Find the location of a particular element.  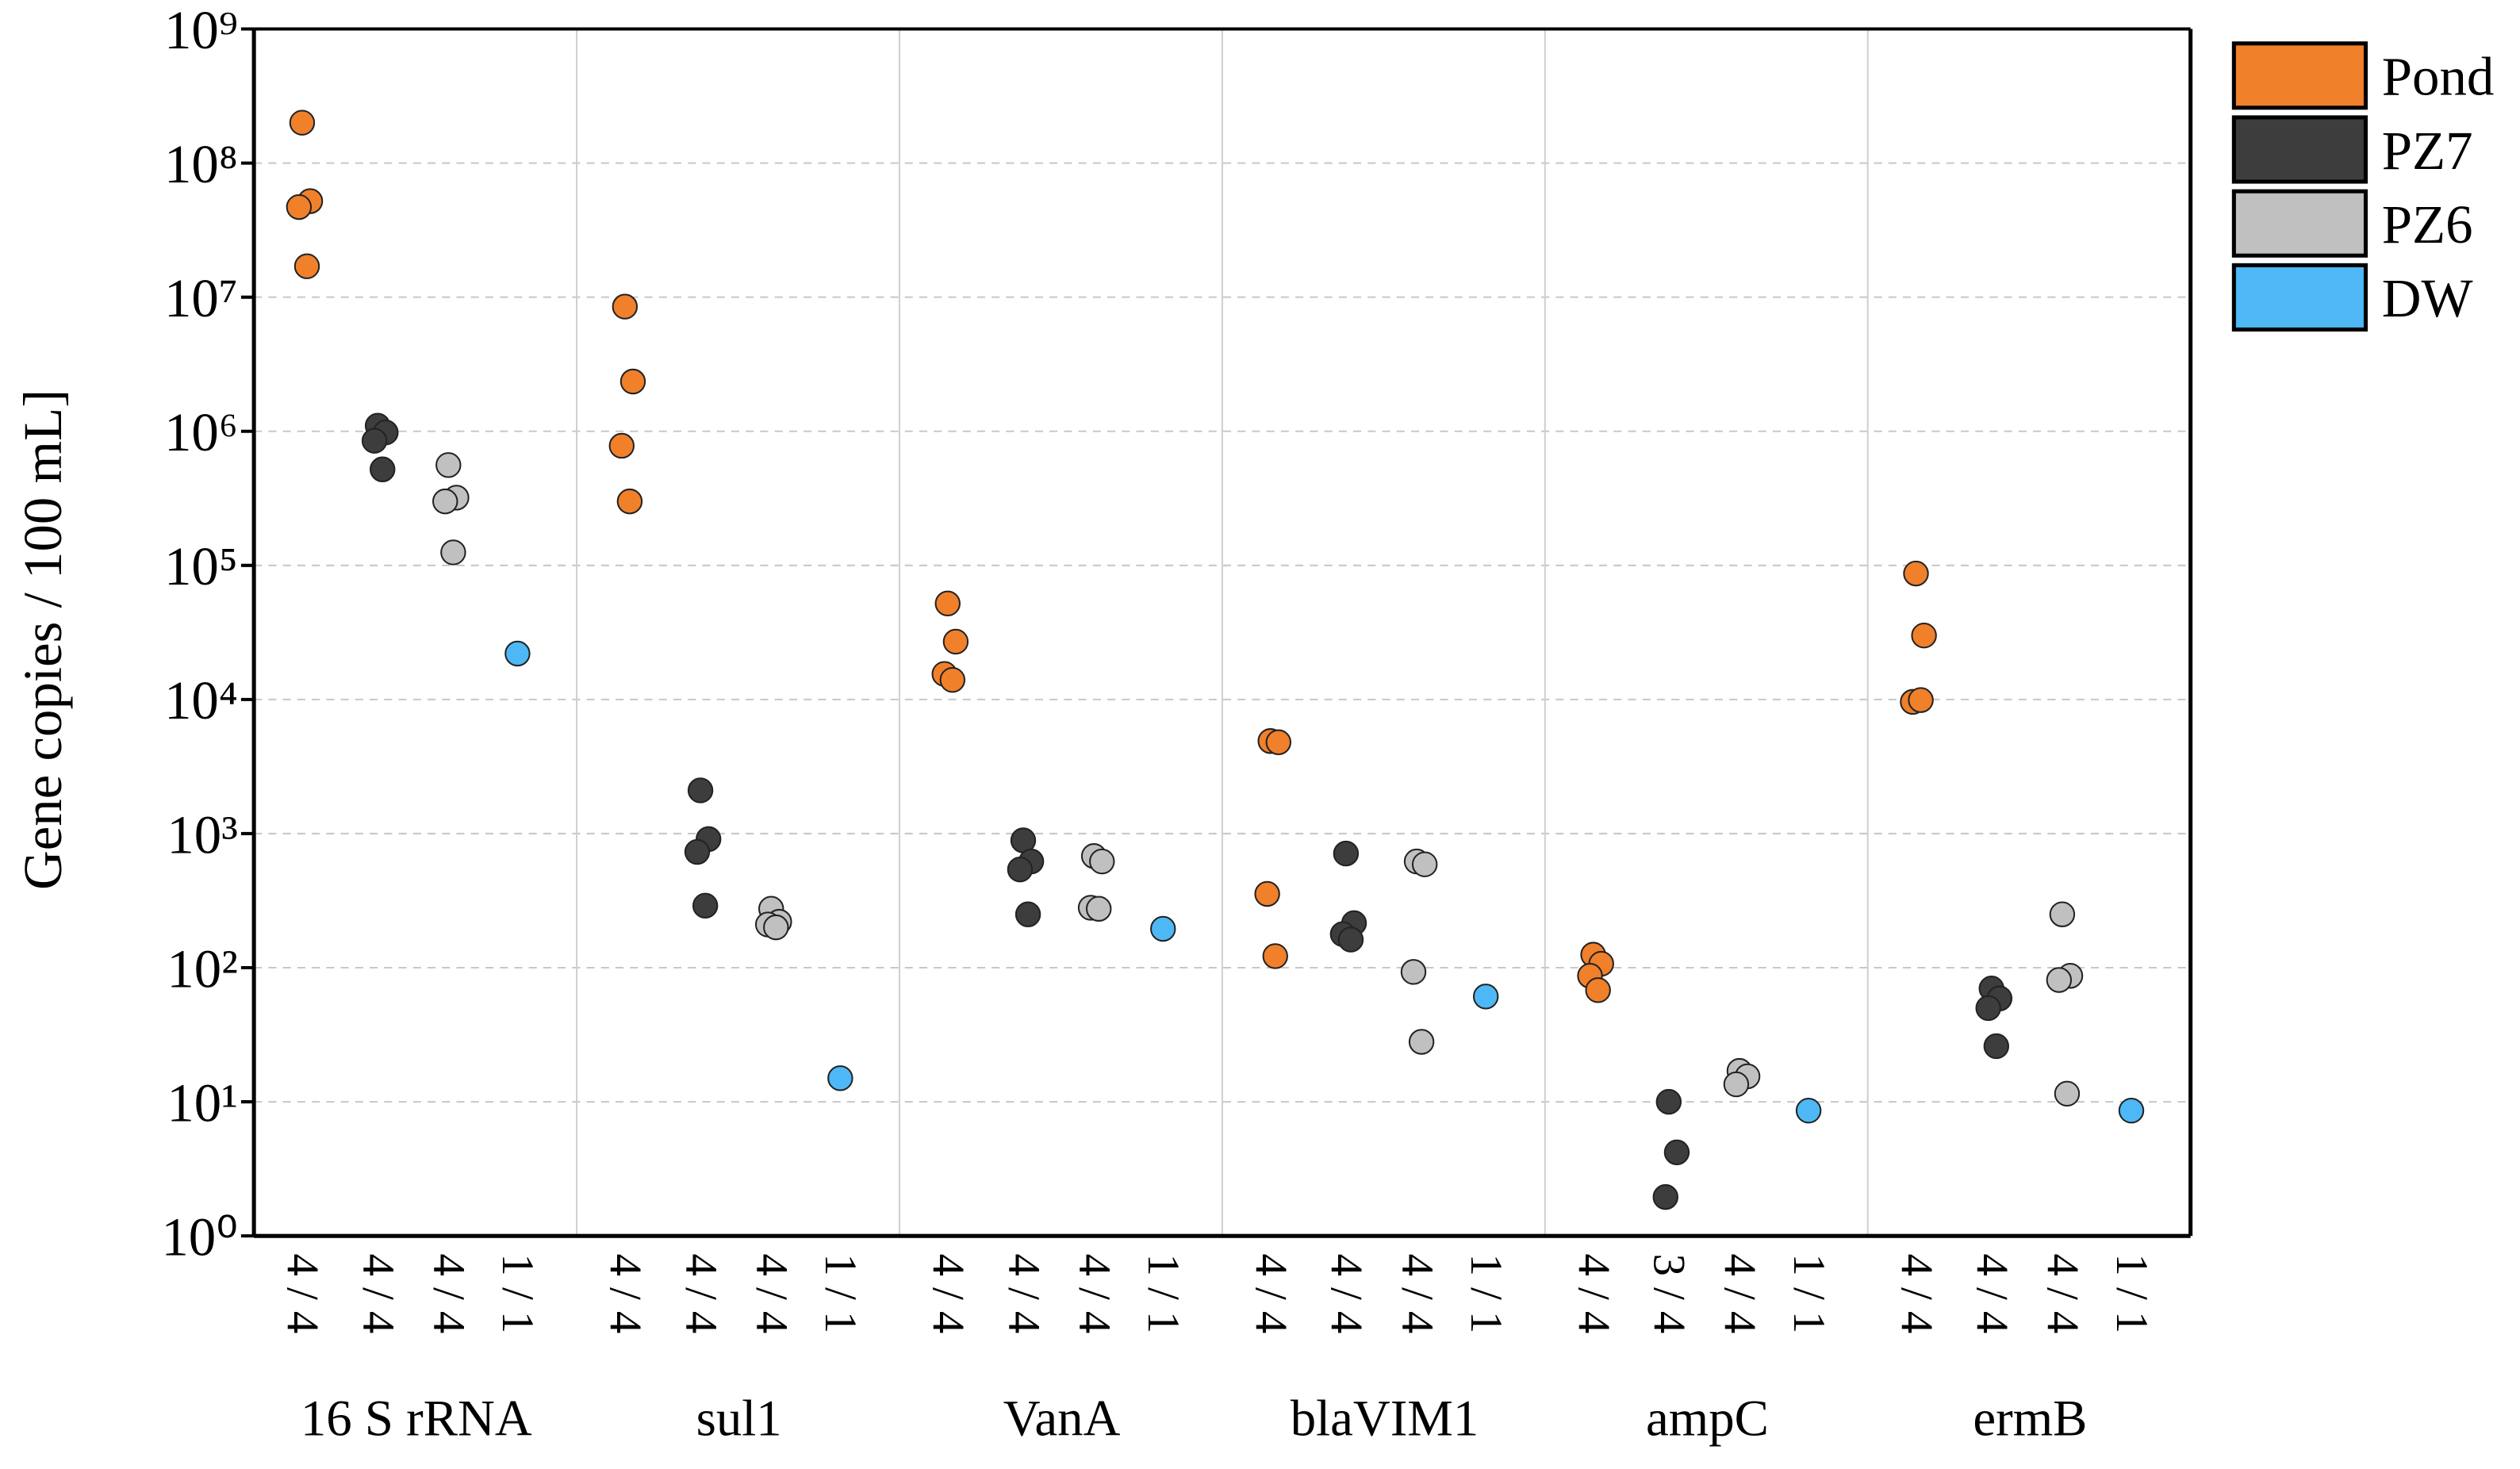

y-tick-label: 10⁵ is located at coordinates (201, 566).